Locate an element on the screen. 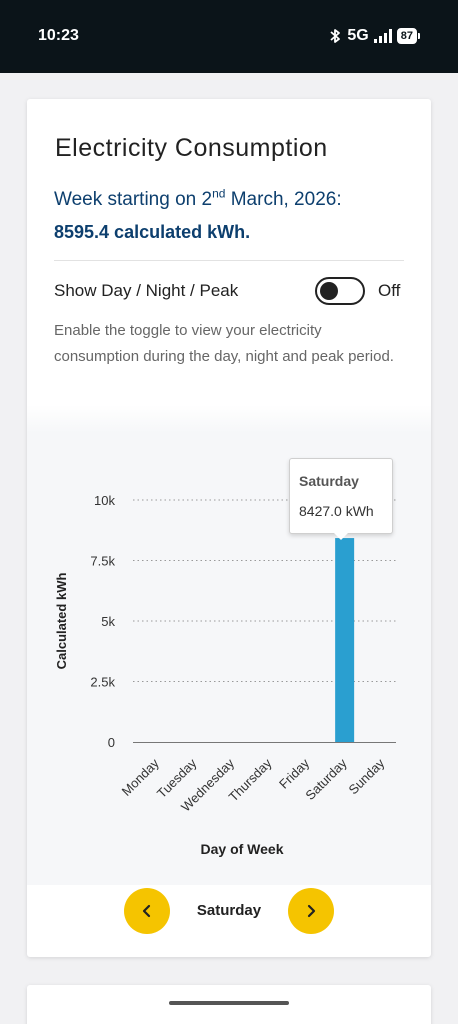  network-type: 5G is located at coordinates (358, 35).